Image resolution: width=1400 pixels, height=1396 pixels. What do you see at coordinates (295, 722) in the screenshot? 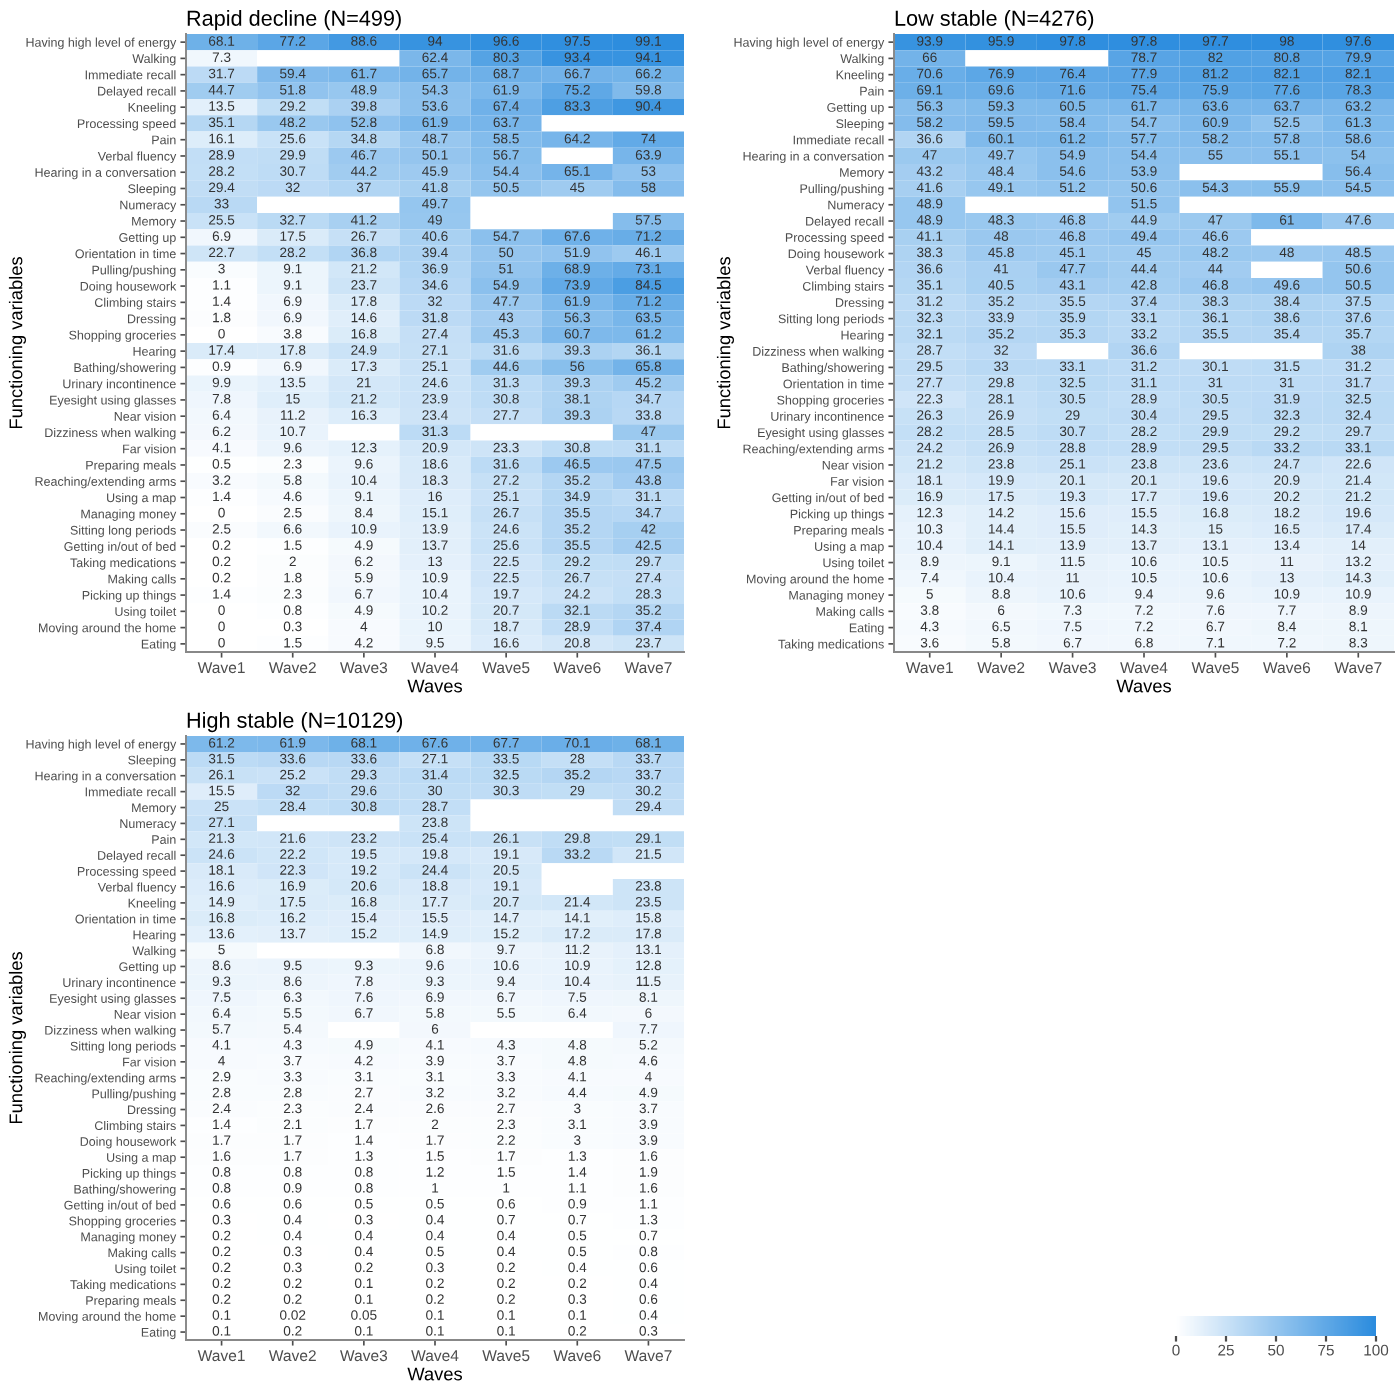
I see `chart-title: High stable (N=10129)` at bounding box center [295, 722].